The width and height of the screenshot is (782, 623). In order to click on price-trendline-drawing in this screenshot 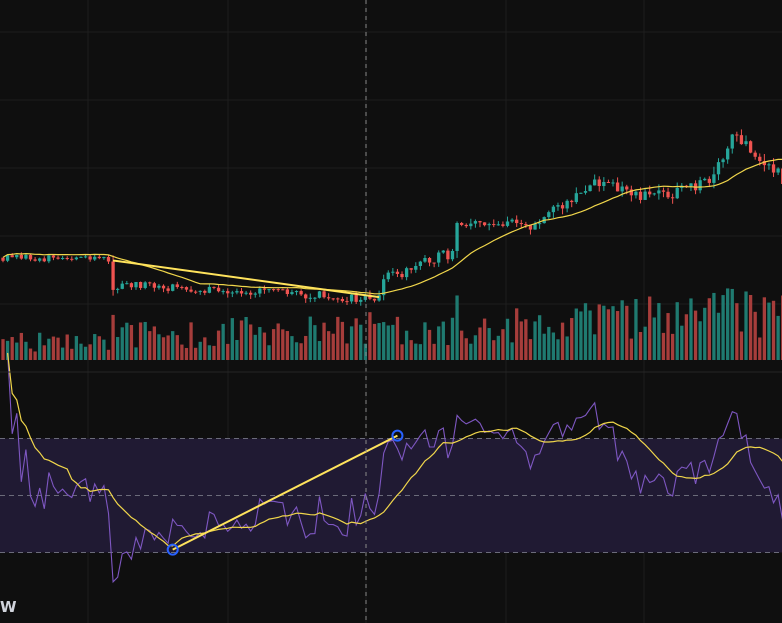, I will do `click(246, 279)`.